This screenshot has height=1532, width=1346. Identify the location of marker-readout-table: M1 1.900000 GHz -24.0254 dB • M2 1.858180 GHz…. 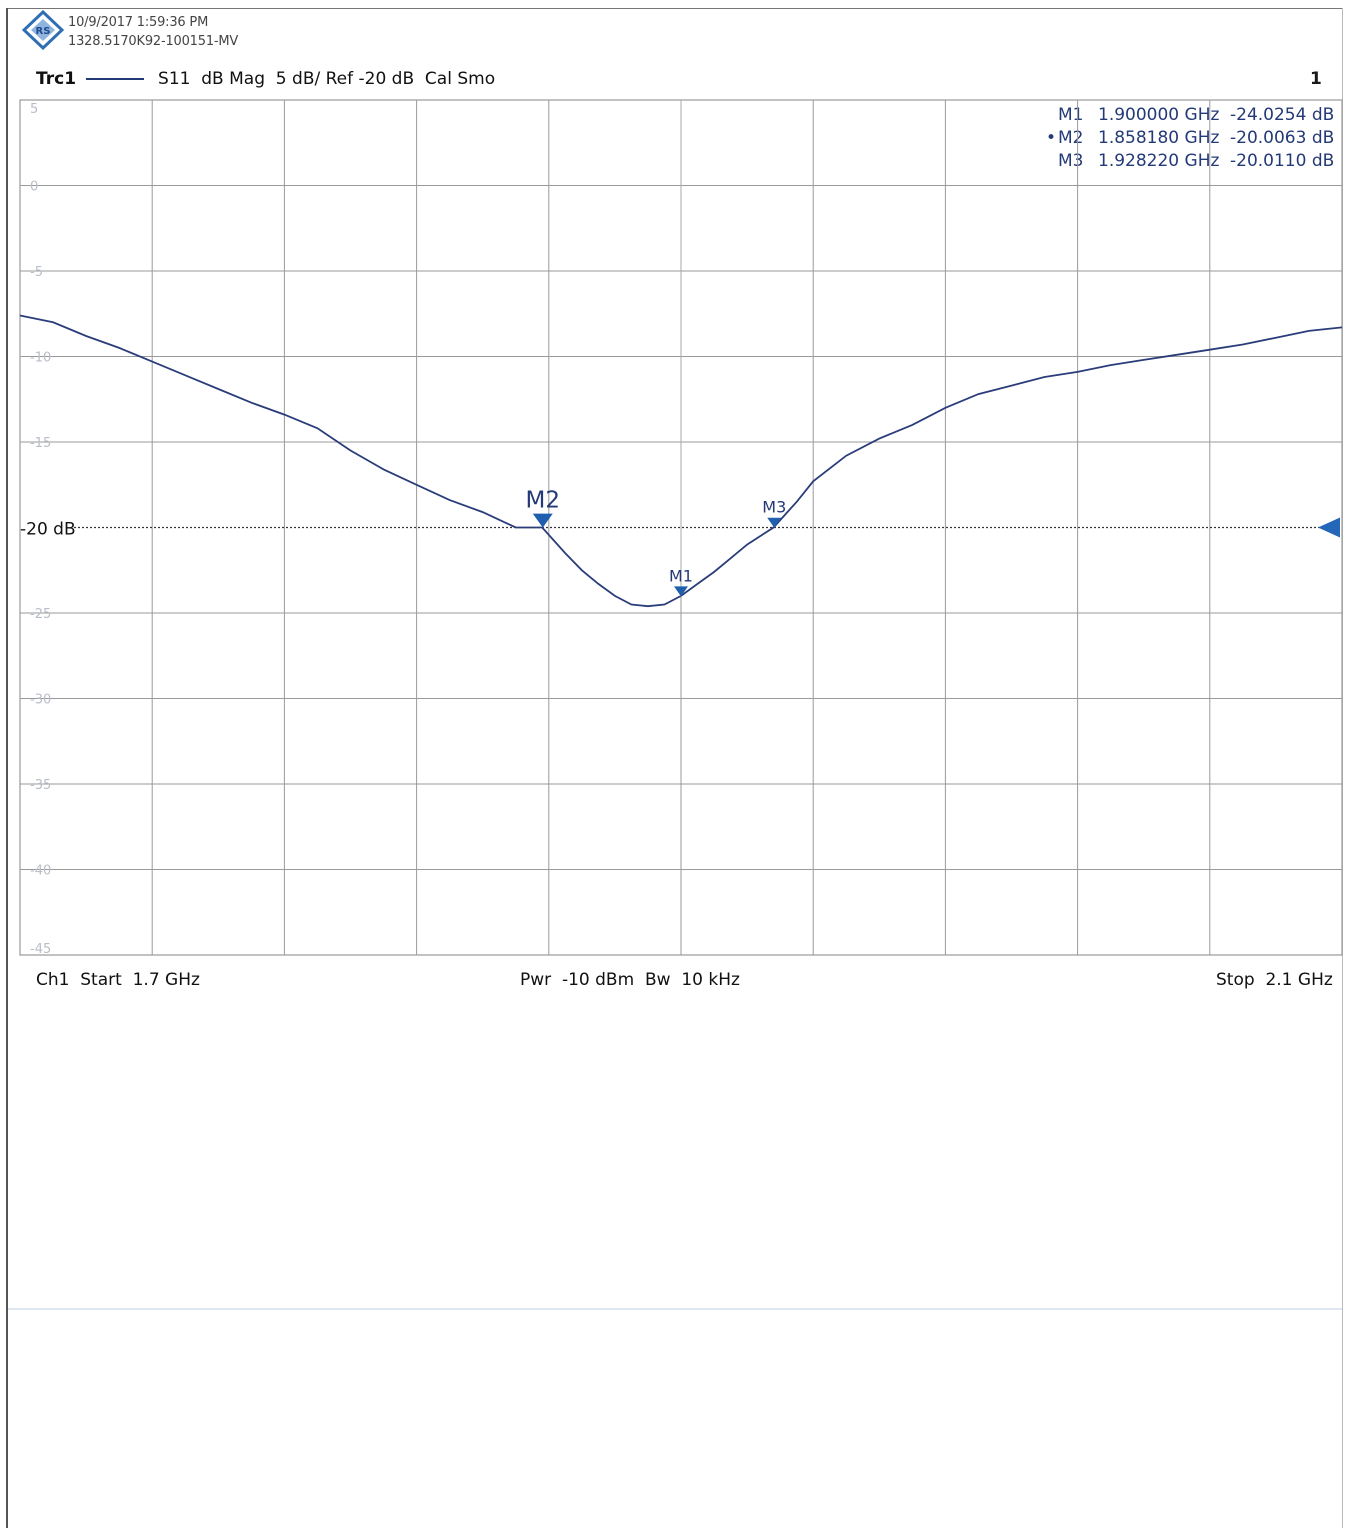
(1187, 139).